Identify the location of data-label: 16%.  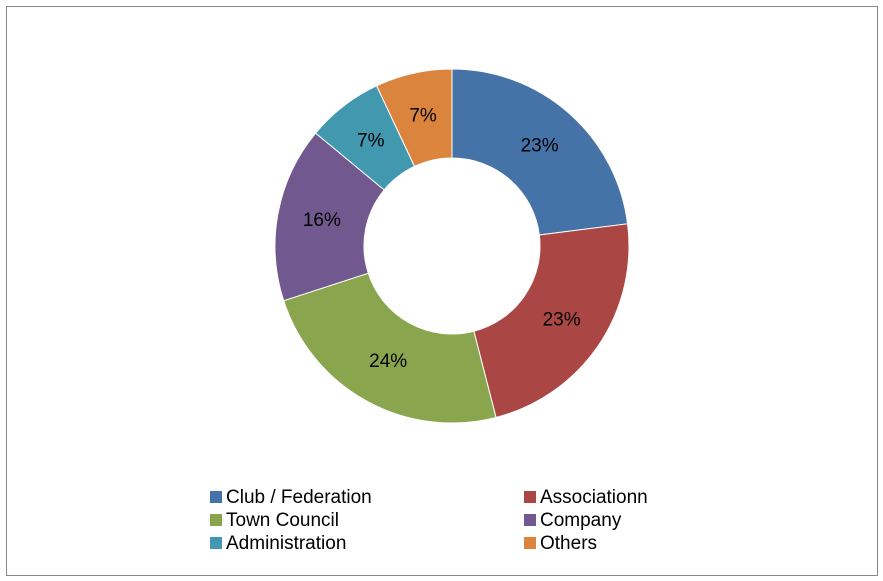
(322, 220).